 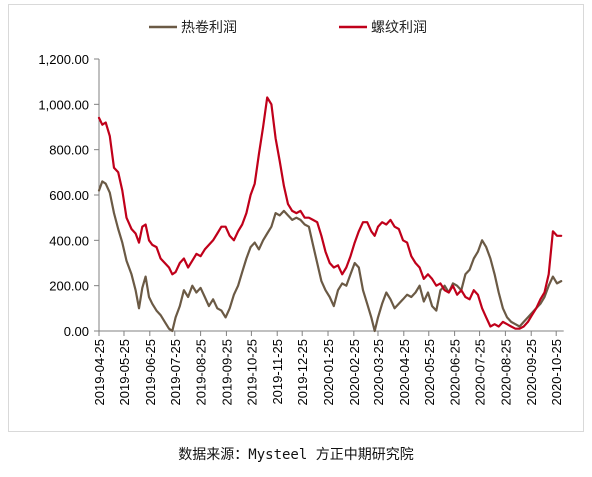 What do you see at coordinates (63, 104) in the screenshot?
I see `y-tick-label: 1,000.00` at bounding box center [63, 104].